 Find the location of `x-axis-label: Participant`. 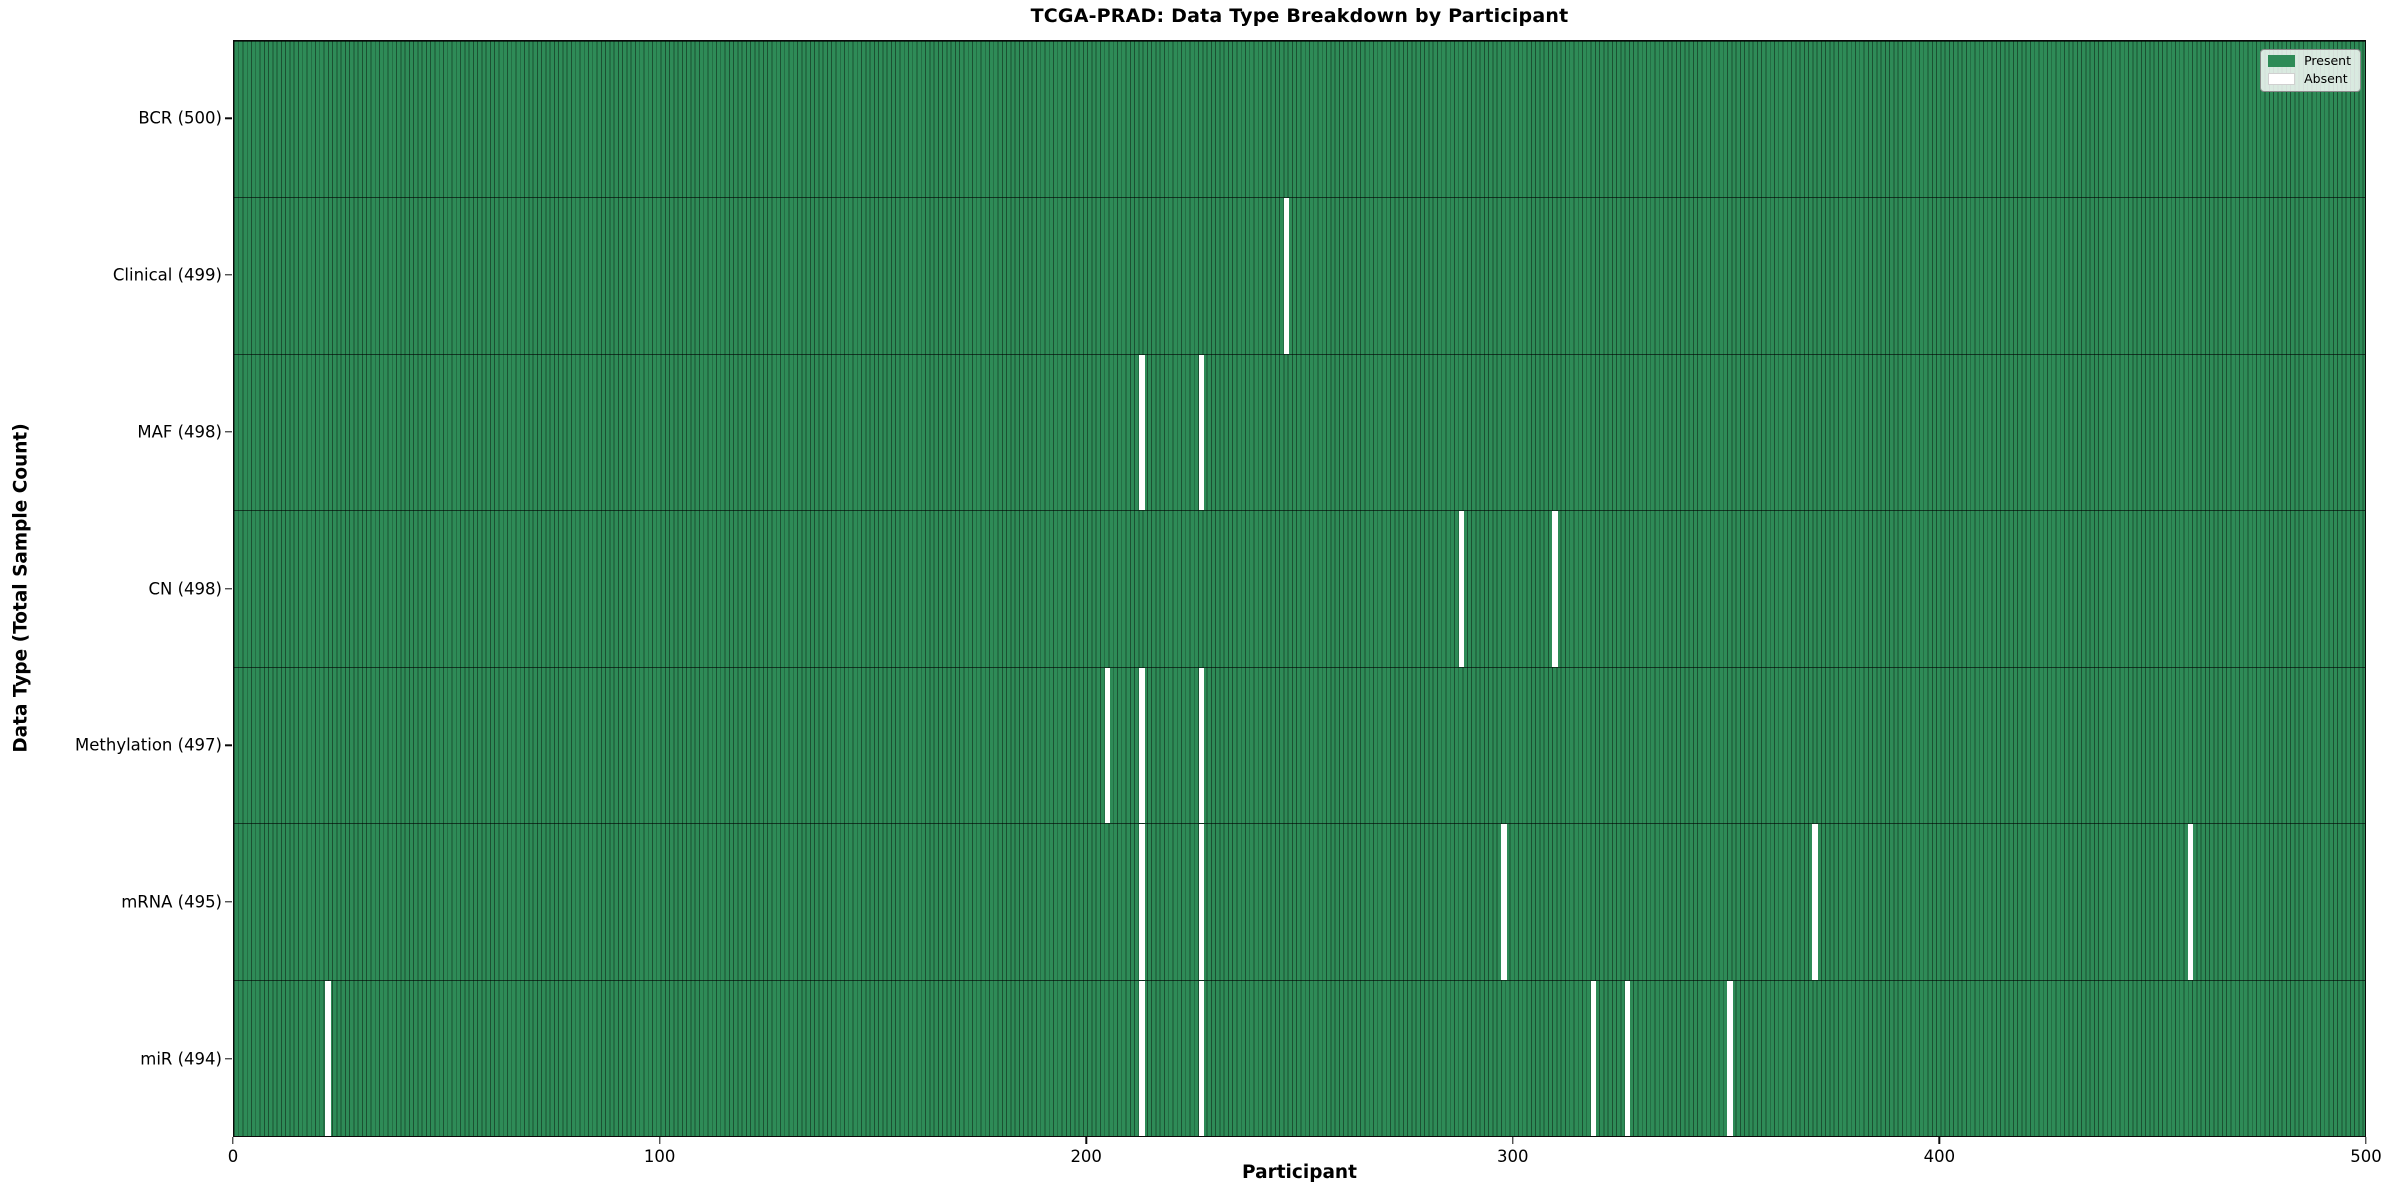

x-axis-label: Participant is located at coordinates (1299, 1172).